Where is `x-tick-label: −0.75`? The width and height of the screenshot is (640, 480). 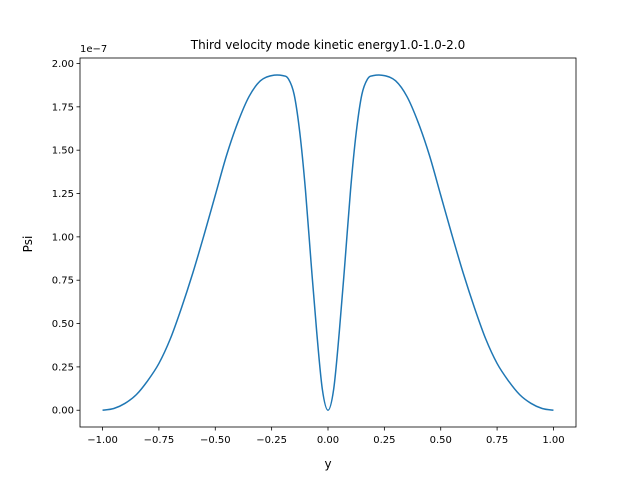 x-tick-label: −0.75 is located at coordinates (159, 440).